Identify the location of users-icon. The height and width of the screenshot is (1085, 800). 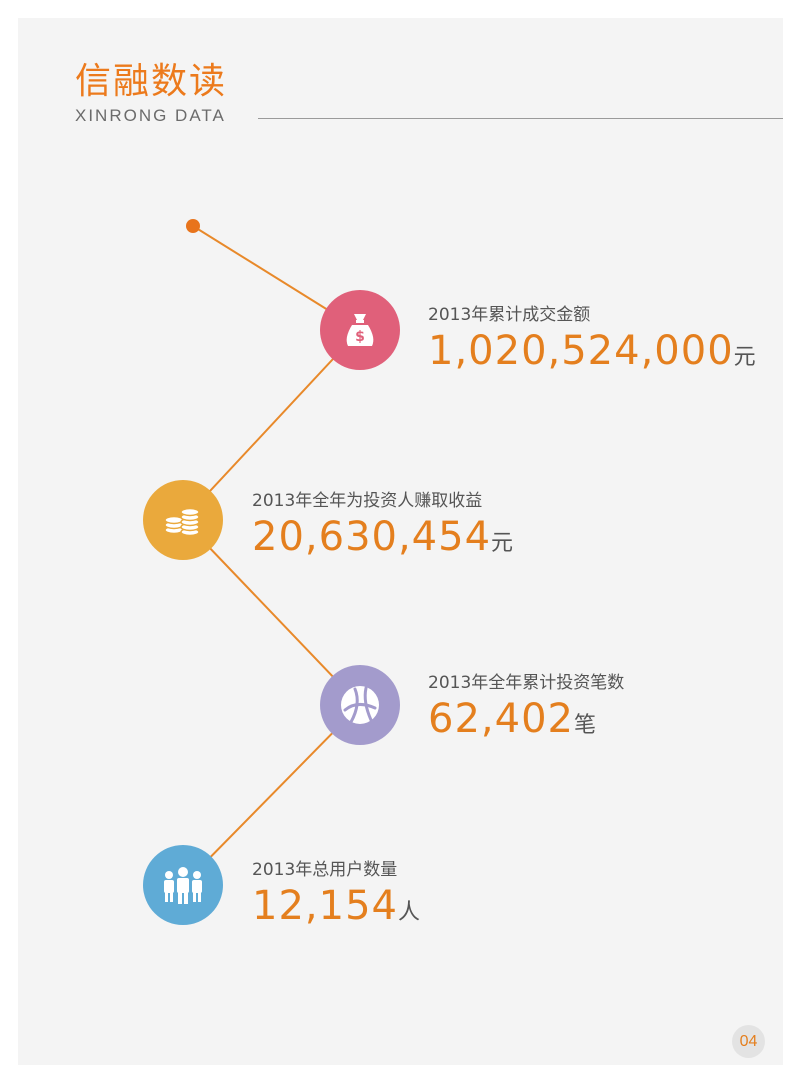
(183, 885).